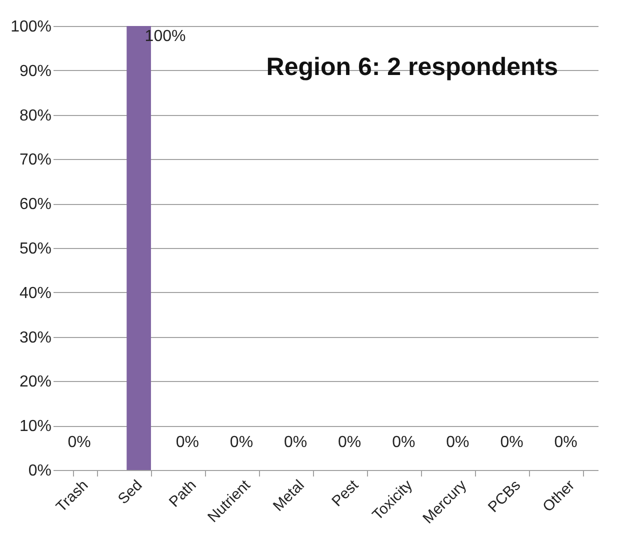  I want to click on y-tick-label: 30%, so click(35, 337).